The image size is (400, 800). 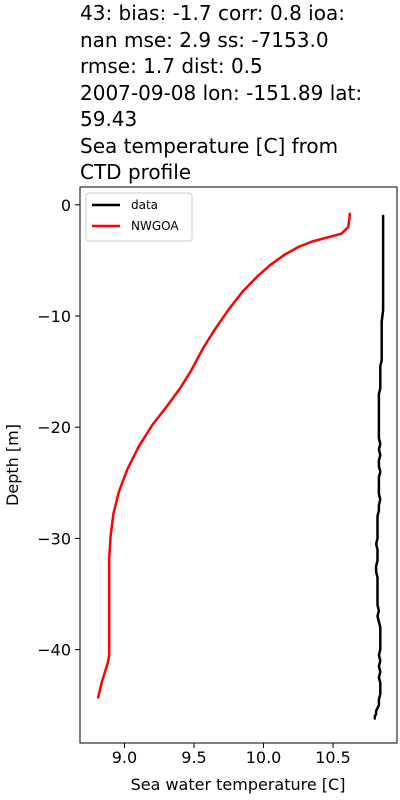 What do you see at coordinates (171, 66) in the screenshot?
I see `title-line: rmse: 1.7 dist: 0.5` at bounding box center [171, 66].